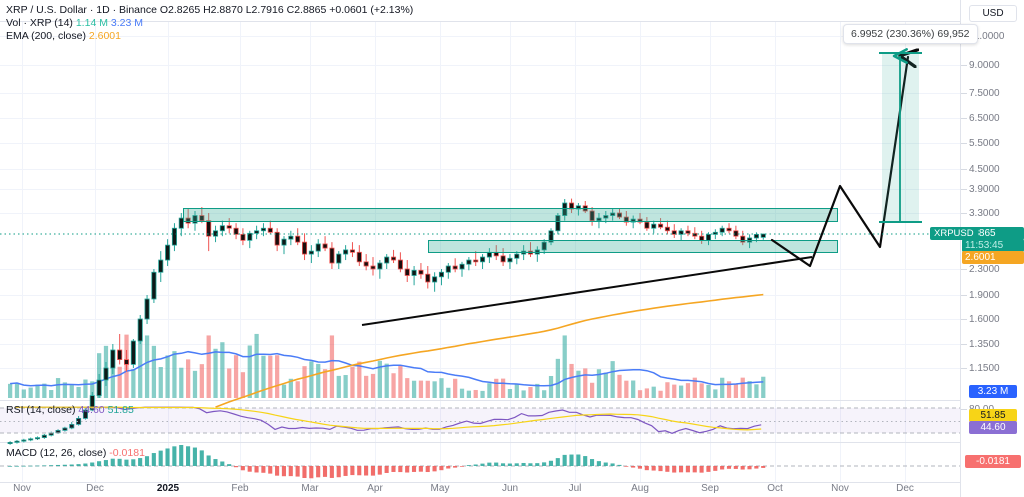  Describe the element at coordinates (993, 415) in the screenshot. I see `rsi-ma-badge: 51.85` at that location.